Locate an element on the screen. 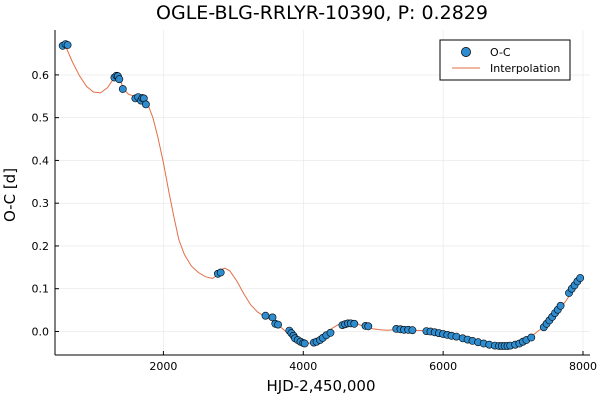  y-tick-label: 0.1 is located at coordinates (41, 289).